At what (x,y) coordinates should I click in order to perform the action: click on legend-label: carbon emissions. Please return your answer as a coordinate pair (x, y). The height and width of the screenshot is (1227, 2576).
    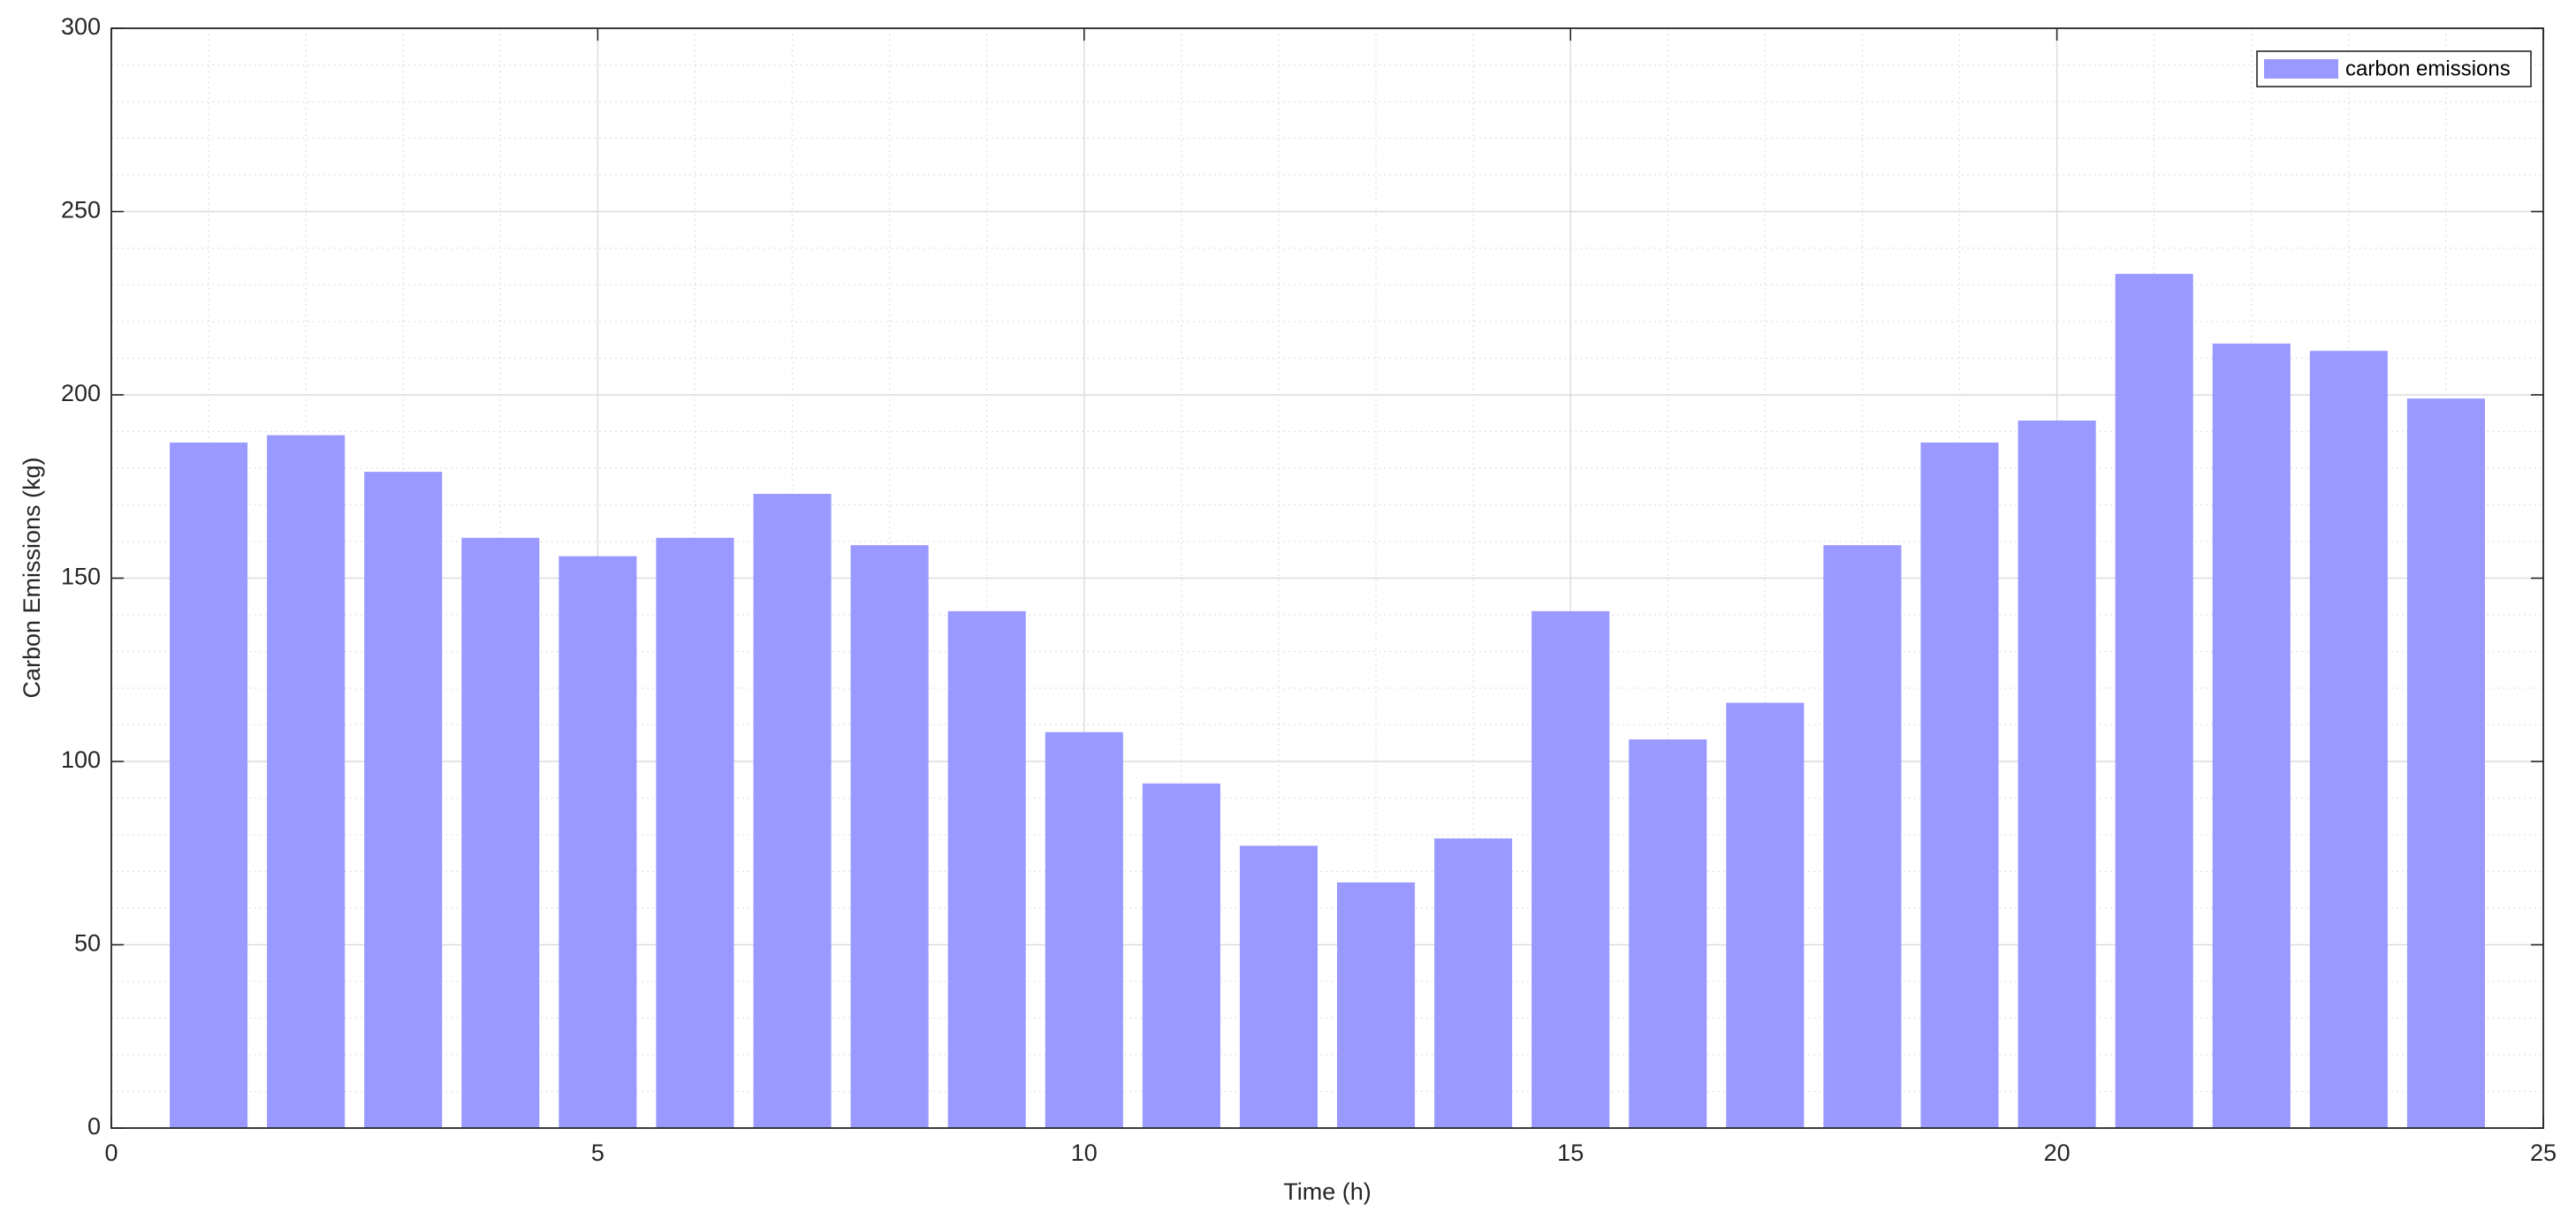
    Looking at the image, I should click on (2428, 69).